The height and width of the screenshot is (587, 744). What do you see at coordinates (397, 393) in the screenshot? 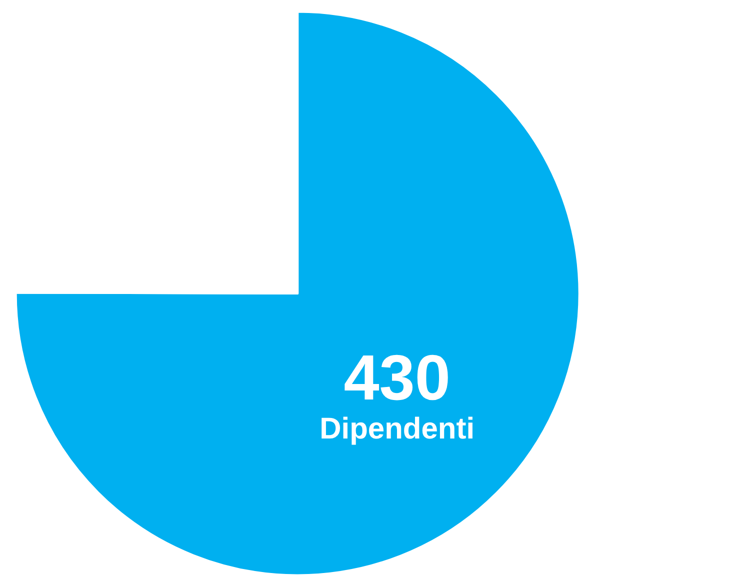
I see `data-label: 430 Dipendenti` at bounding box center [397, 393].